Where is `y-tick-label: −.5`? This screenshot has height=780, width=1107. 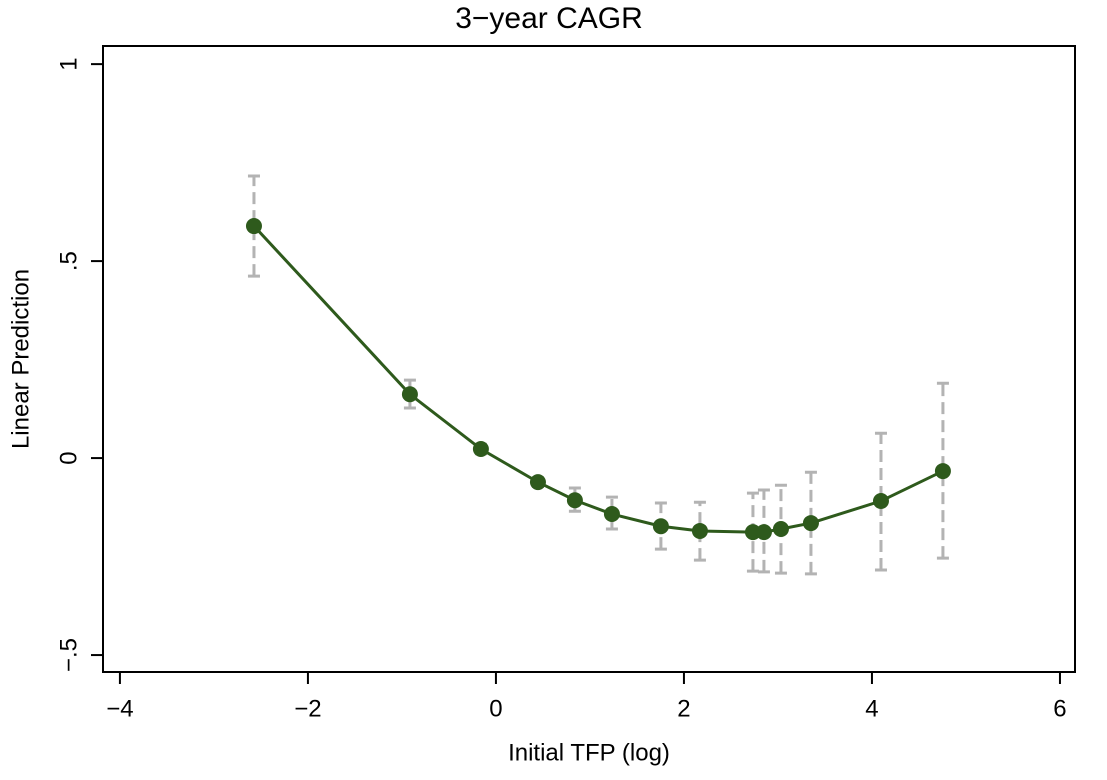
y-tick-label: −.5 is located at coordinates (68, 655).